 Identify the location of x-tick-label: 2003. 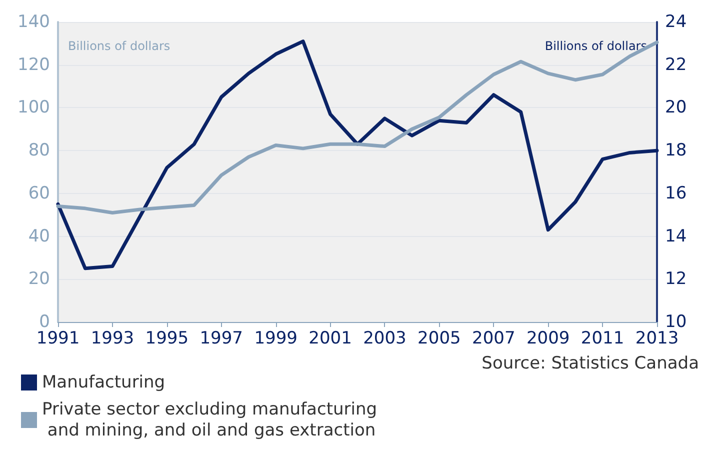
(384, 338).